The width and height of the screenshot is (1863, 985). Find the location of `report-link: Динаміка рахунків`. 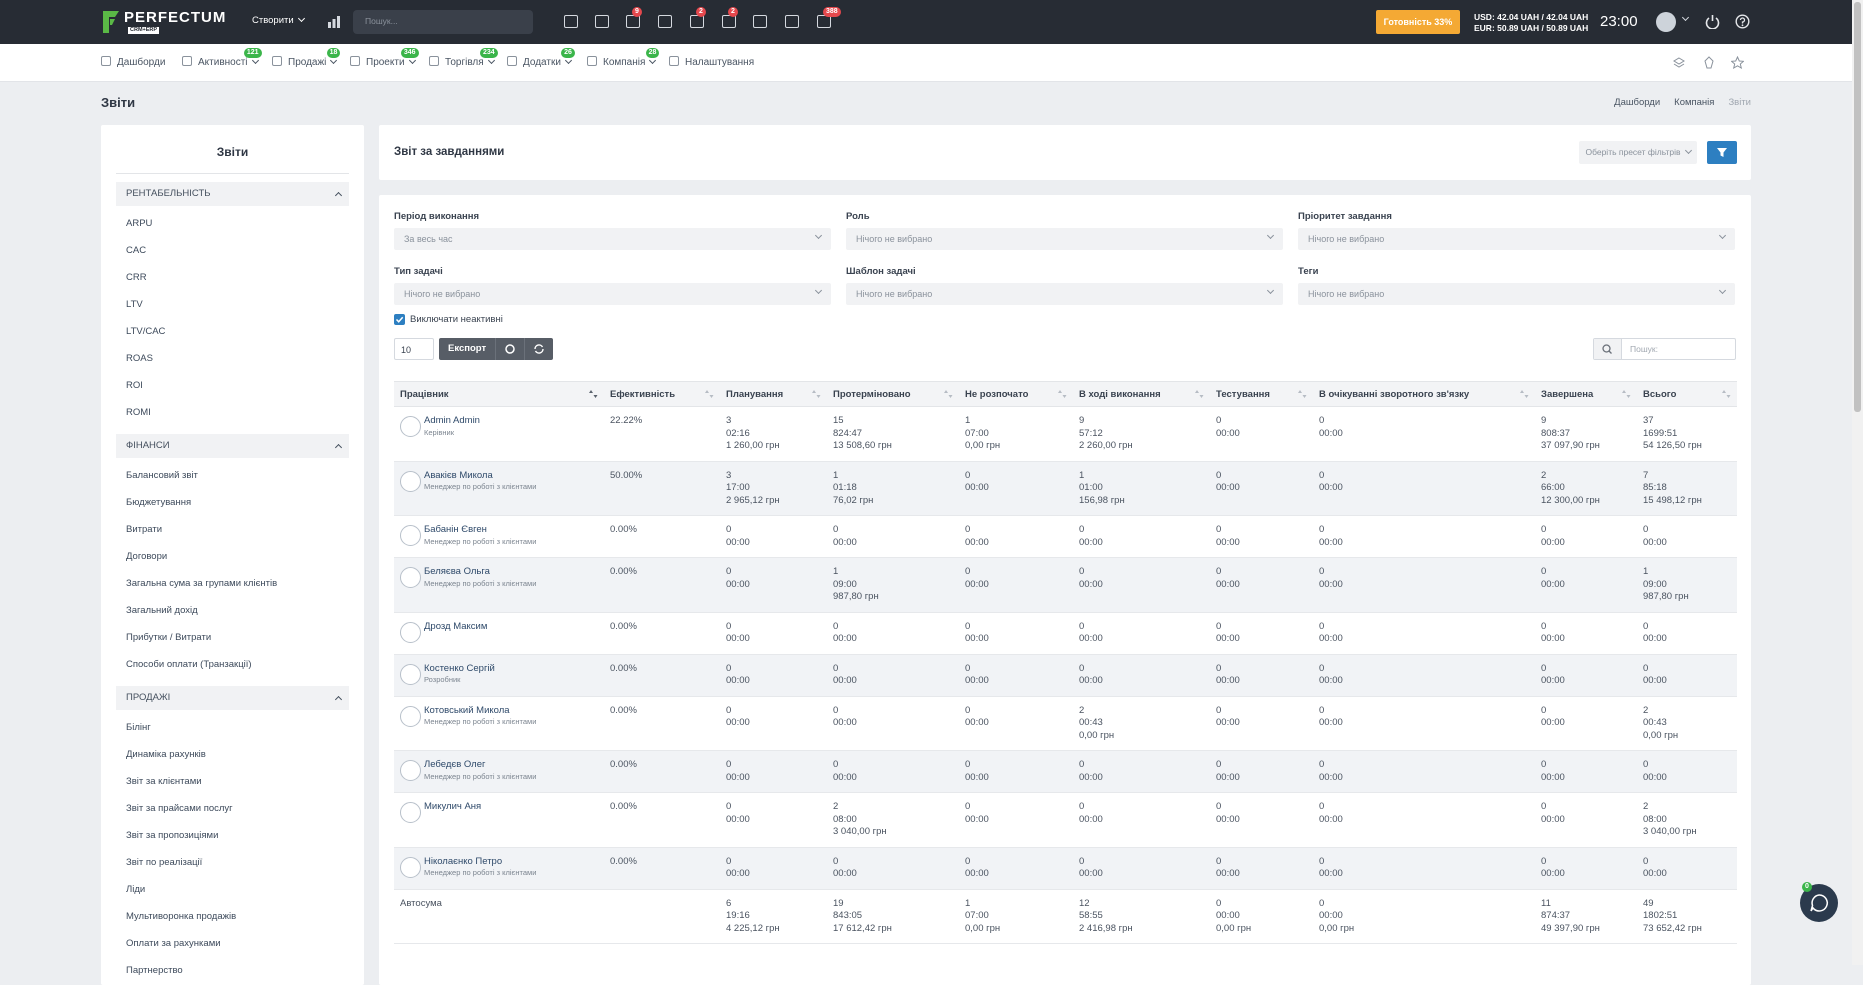

report-link: Динаміка рахунків is located at coordinates (232, 754).